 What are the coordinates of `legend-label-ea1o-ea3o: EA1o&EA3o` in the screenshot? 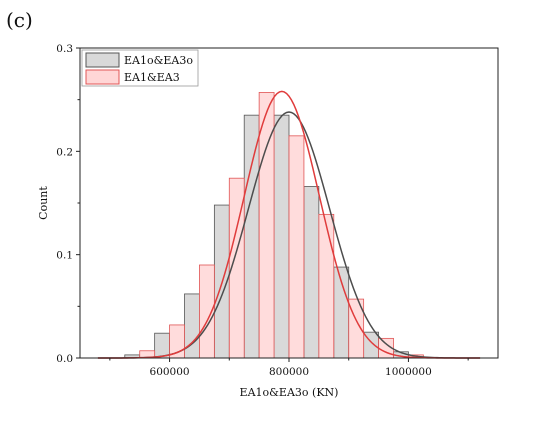 It's located at (158, 60).